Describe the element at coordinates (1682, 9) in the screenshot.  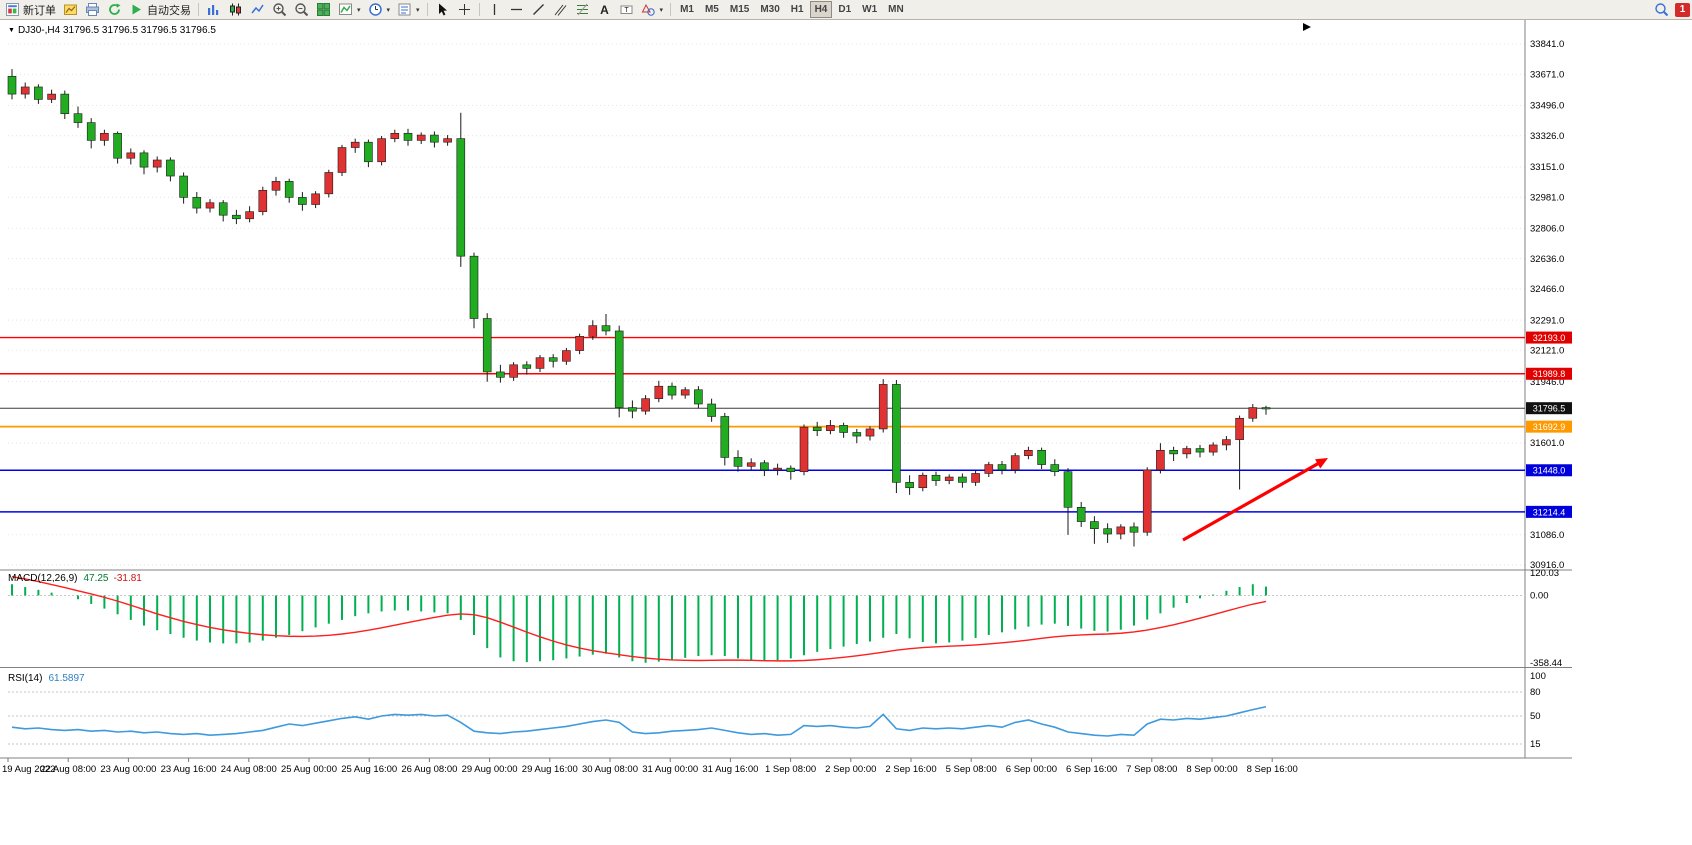
I see `notification-badge: 1` at that location.